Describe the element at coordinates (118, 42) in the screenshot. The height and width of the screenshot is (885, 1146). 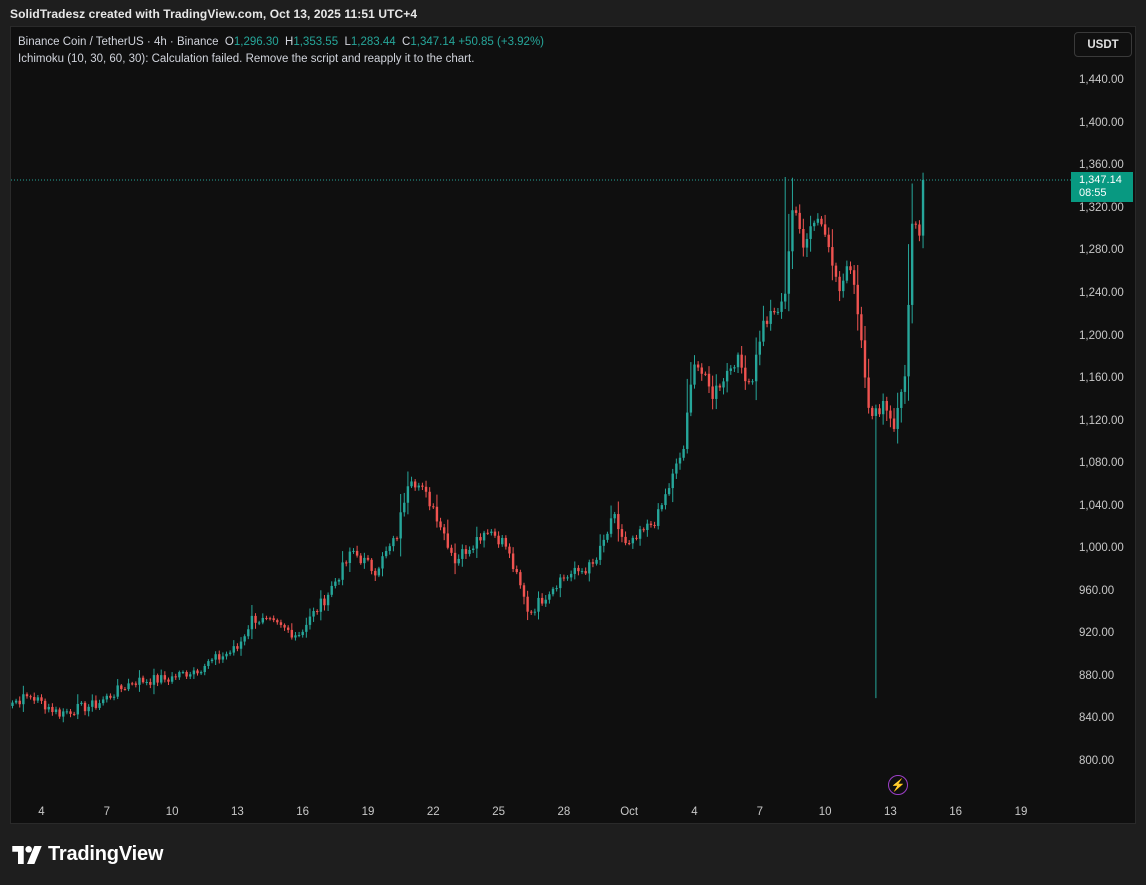
I see `symbol-title: Binance Coin / TetherUS · 4h · Binance` at that location.